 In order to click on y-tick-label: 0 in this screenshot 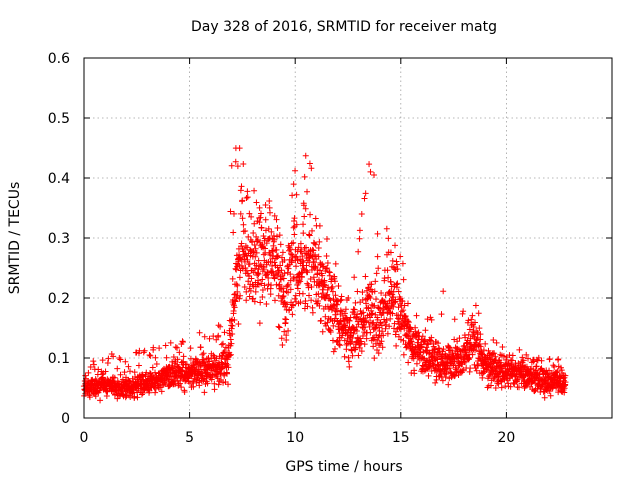, I will do `click(65, 419)`.